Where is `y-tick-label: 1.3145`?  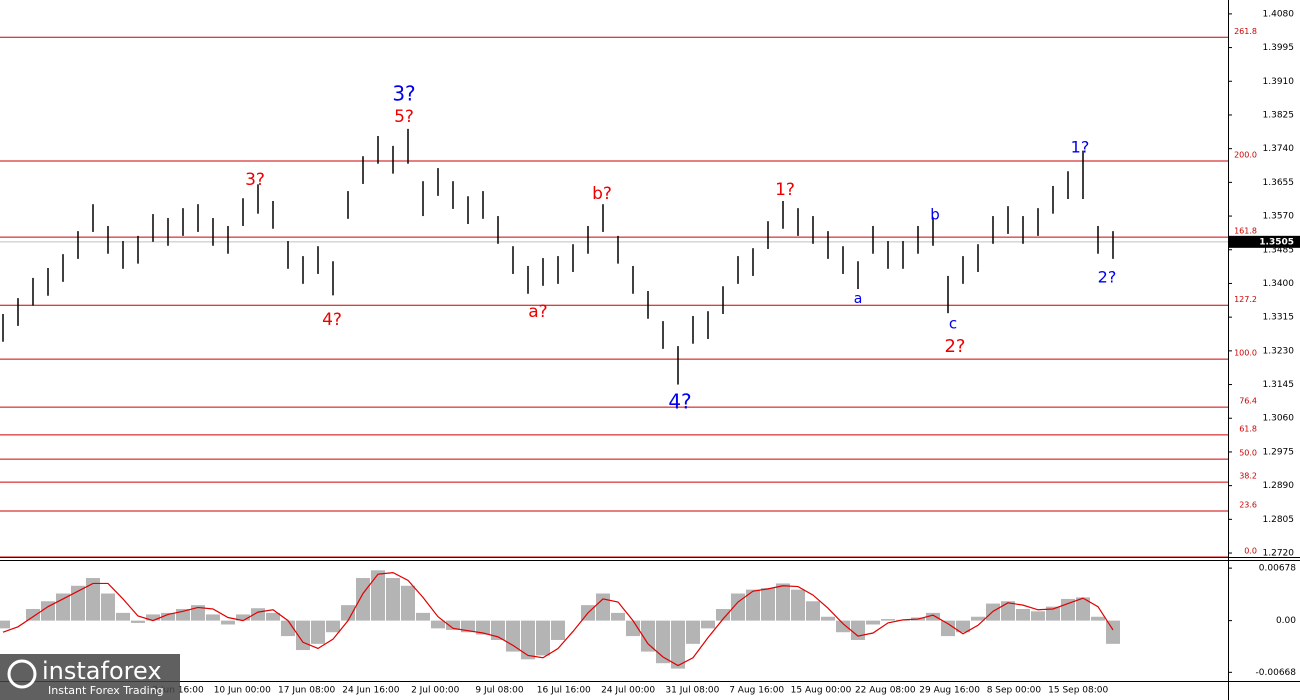 y-tick-label: 1.3145 is located at coordinates (1279, 385).